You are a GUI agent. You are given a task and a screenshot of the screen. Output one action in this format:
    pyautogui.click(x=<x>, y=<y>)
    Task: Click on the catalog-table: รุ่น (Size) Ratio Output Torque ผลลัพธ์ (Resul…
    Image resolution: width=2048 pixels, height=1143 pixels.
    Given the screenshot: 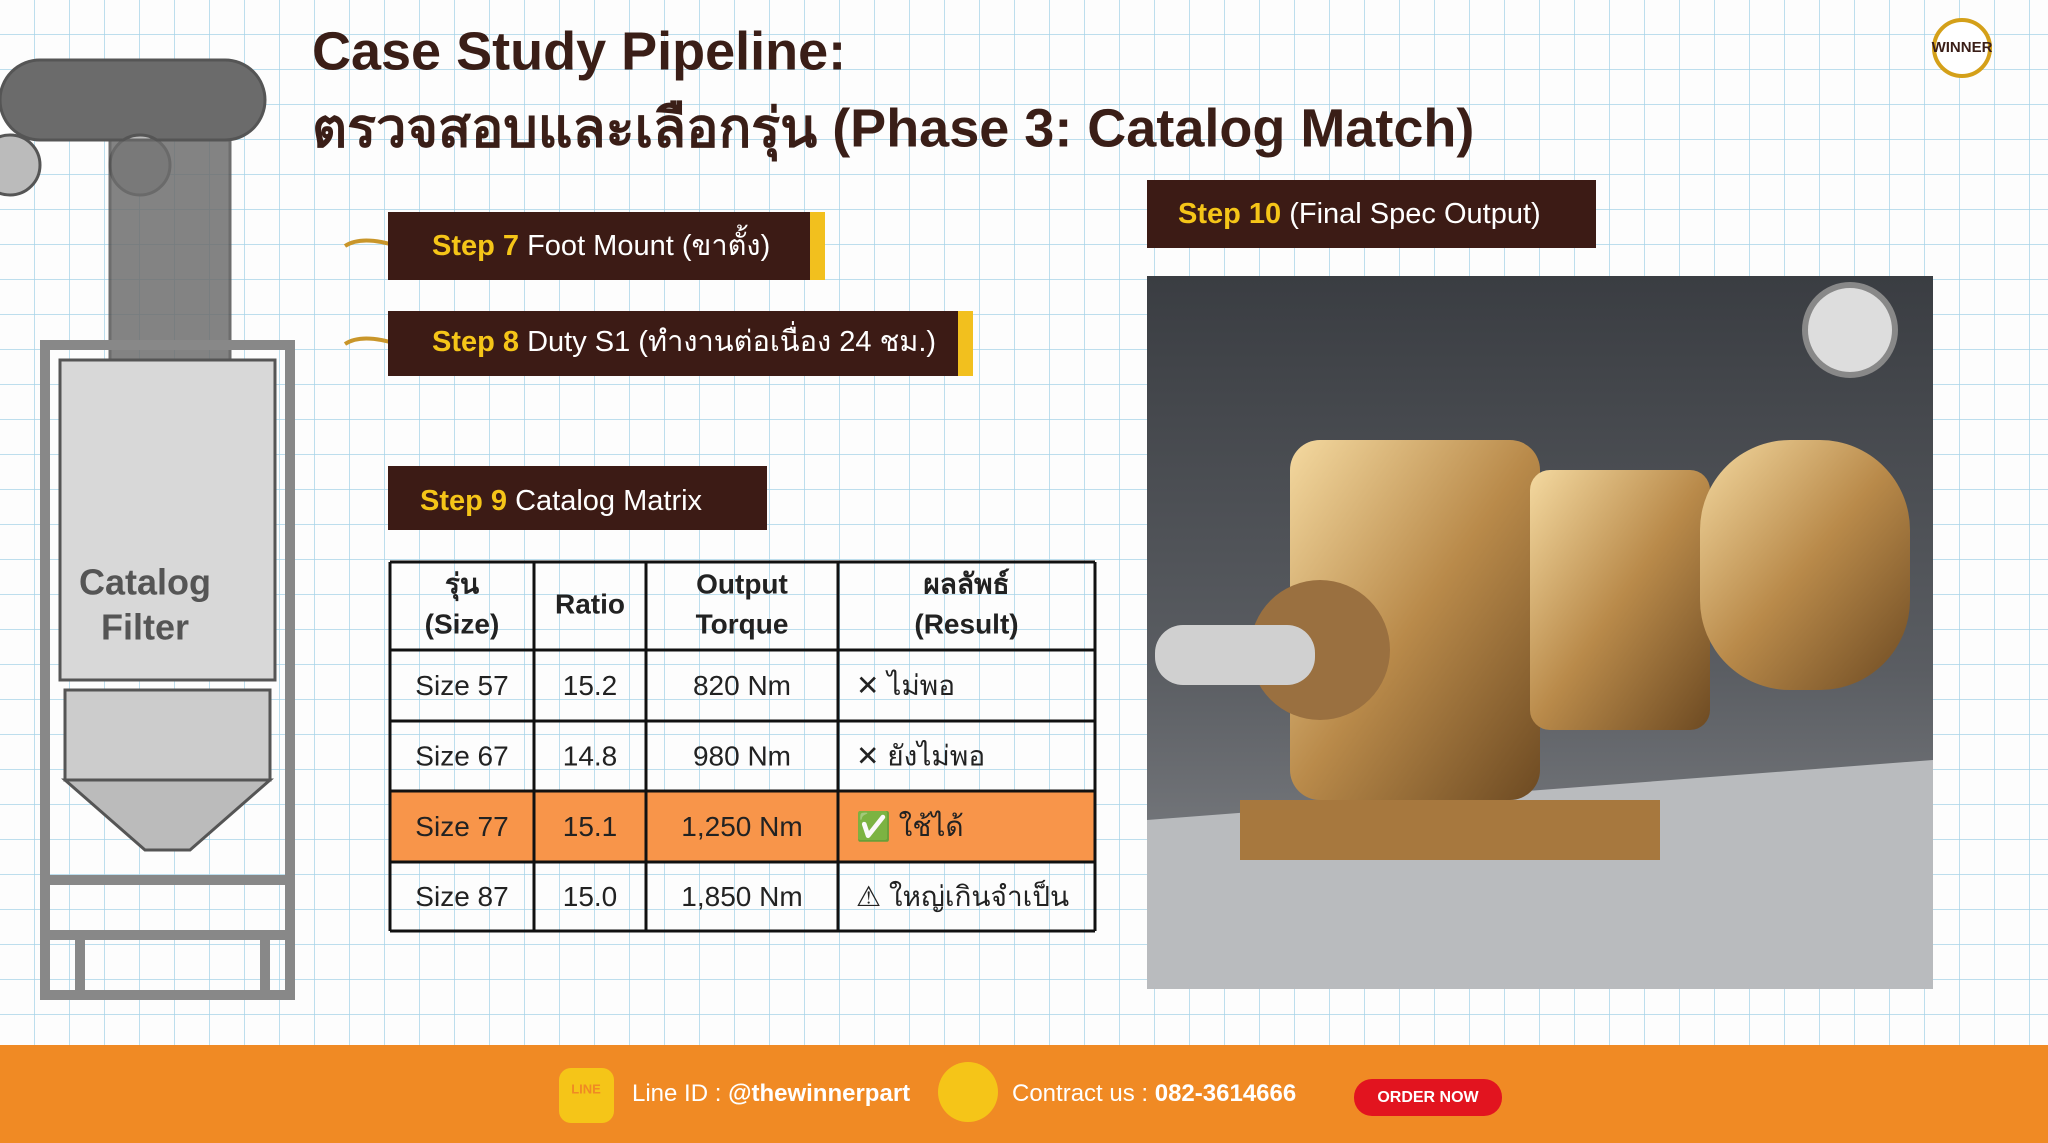 What is the action you would take?
    pyautogui.click(x=742, y=746)
    